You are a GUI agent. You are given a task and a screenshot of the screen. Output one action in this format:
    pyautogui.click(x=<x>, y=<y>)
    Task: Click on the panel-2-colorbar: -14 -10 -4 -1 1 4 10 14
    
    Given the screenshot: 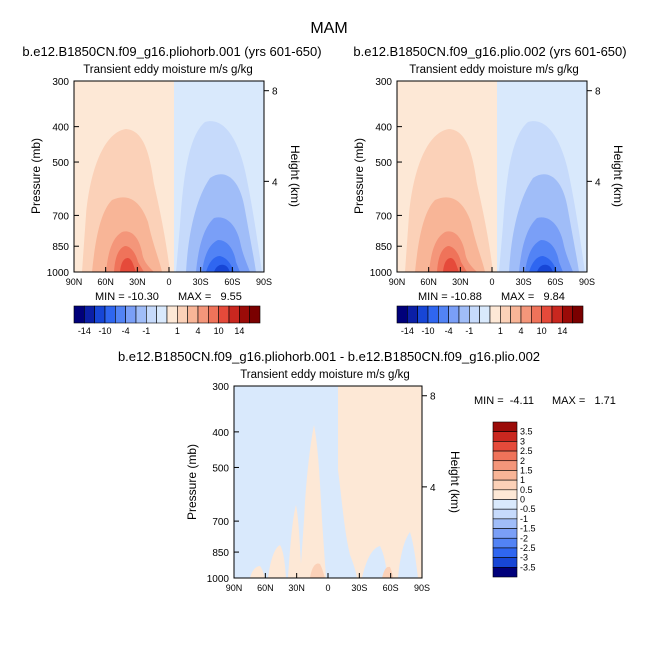 What is the action you would take?
    pyautogui.click(x=490, y=320)
    